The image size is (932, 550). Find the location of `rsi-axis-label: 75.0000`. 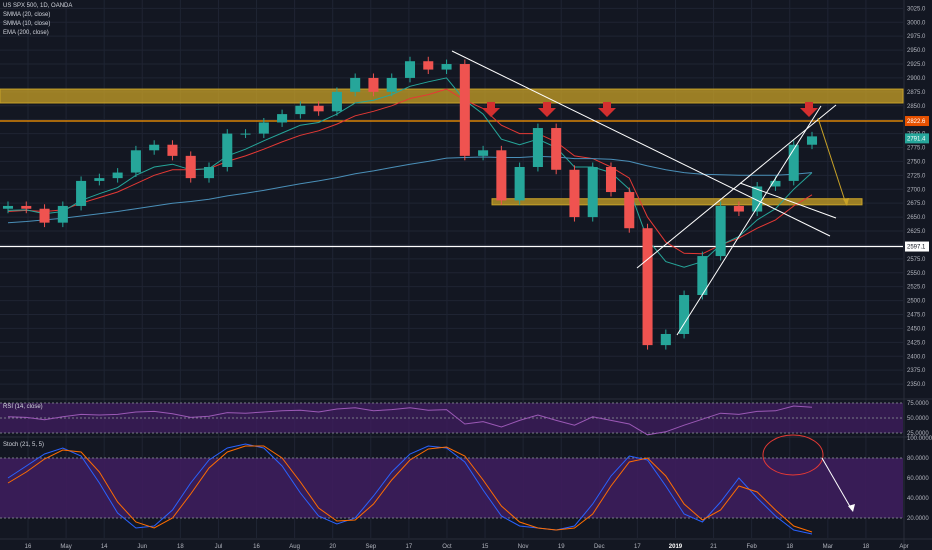

rsi-axis-label: 75.0000 is located at coordinates (918, 404).